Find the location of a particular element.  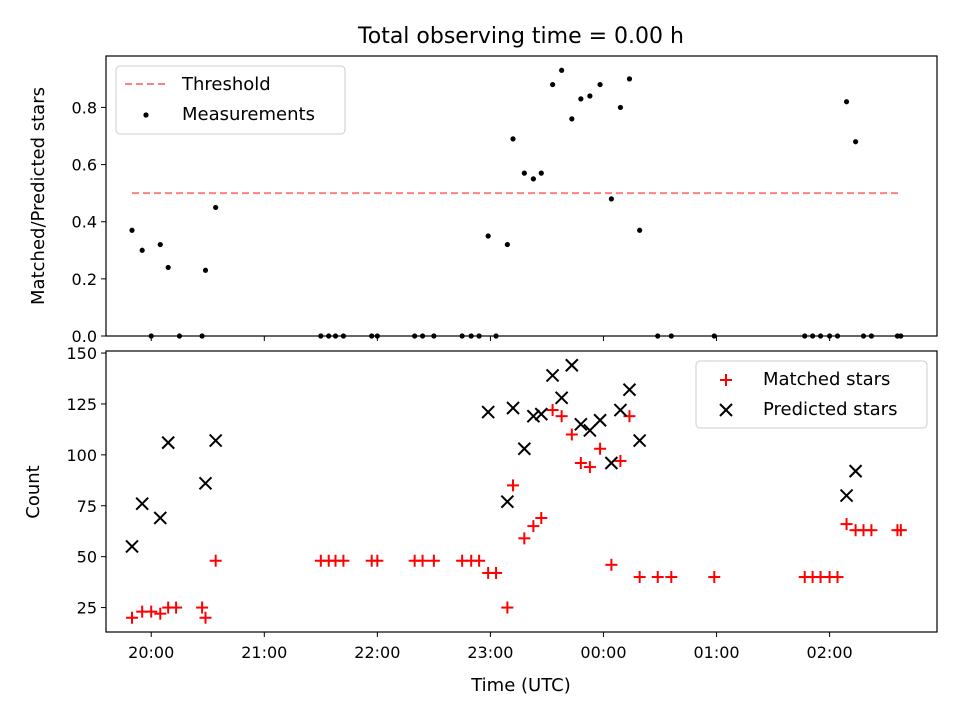

threshold-legend-label: Threshold is located at coordinates (226, 84).